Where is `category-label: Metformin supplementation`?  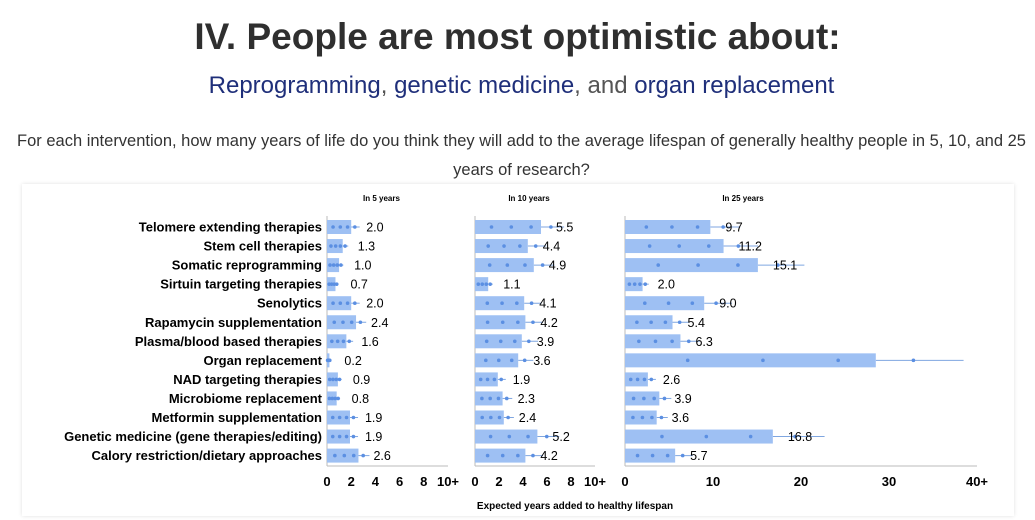 category-label: Metformin supplementation is located at coordinates (237, 417).